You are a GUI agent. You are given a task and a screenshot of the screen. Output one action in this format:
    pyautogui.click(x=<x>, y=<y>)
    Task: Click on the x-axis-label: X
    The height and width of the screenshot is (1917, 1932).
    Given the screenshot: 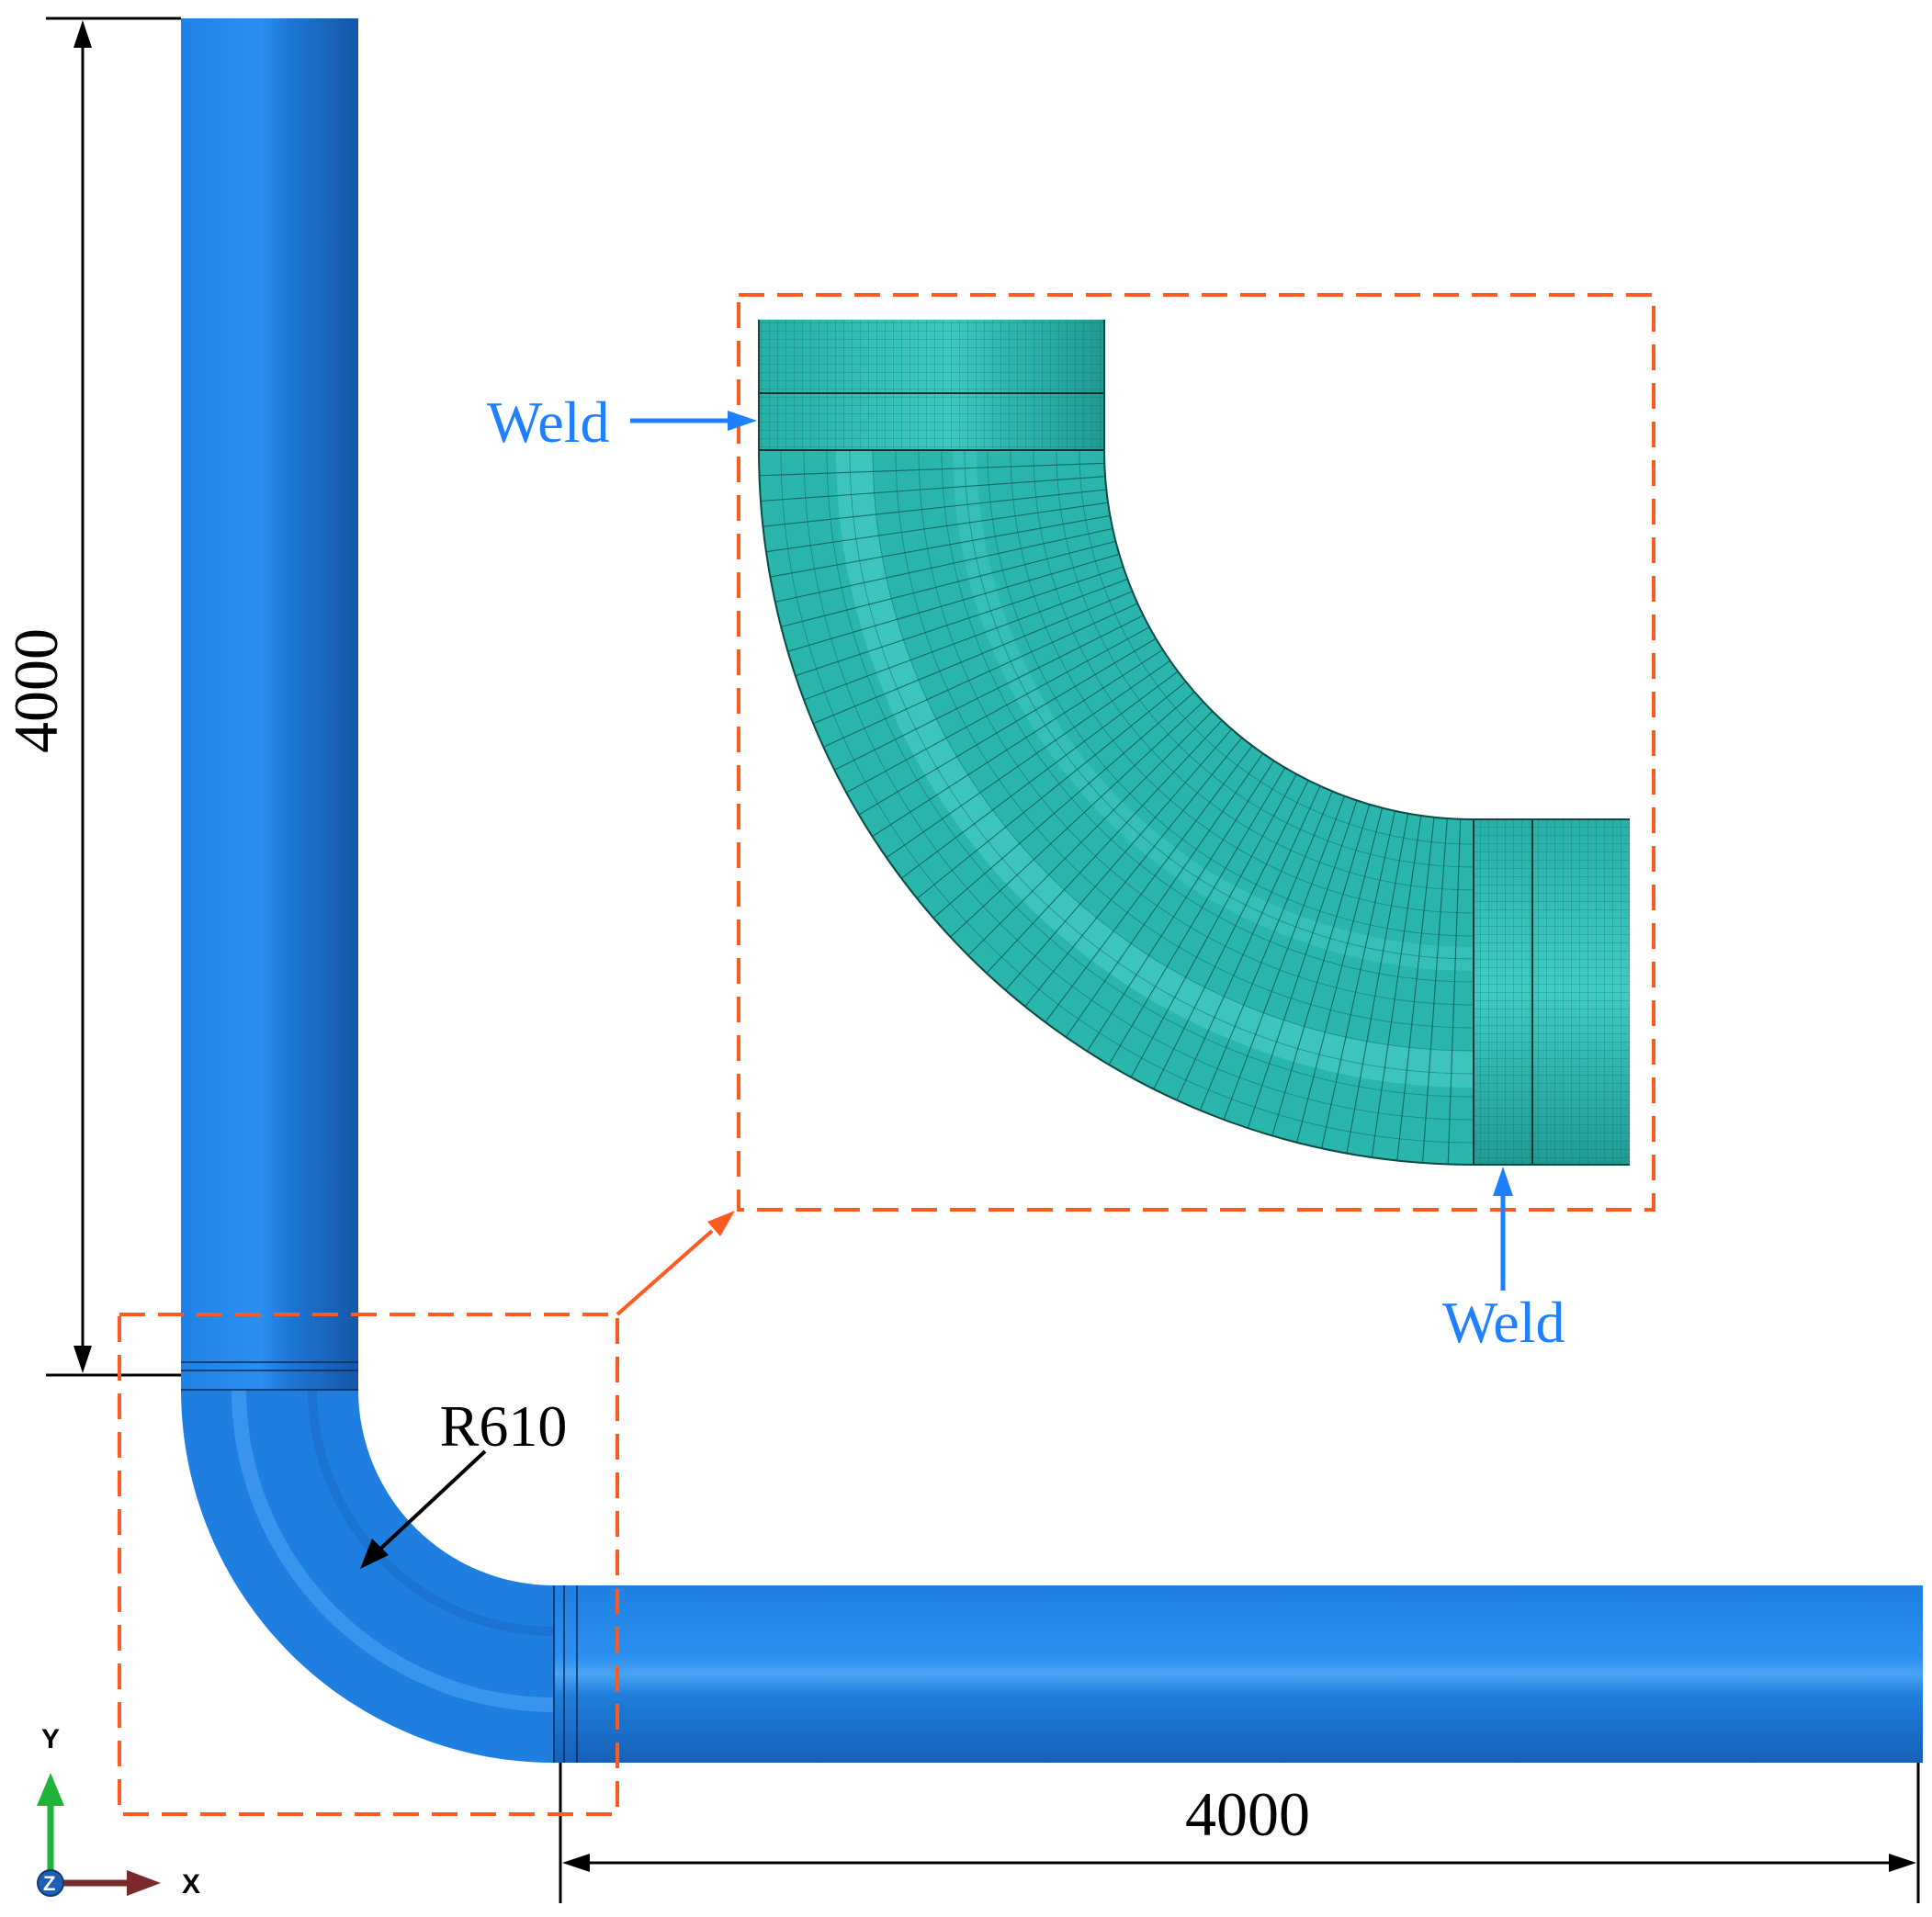 What is the action you would take?
    pyautogui.click(x=191, y=1884)
    